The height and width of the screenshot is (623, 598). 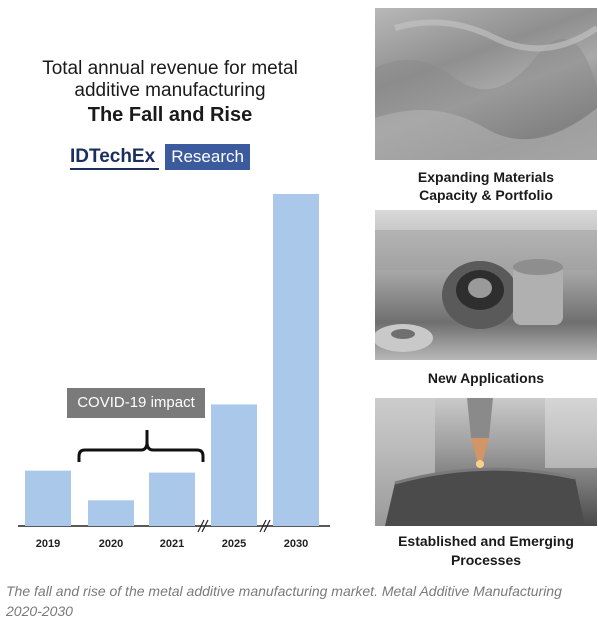 What do you see at coordinates (234, 544) in the screenshot?
I see `x-tick-label-2025: 2025` at bounding box center [234, 544].